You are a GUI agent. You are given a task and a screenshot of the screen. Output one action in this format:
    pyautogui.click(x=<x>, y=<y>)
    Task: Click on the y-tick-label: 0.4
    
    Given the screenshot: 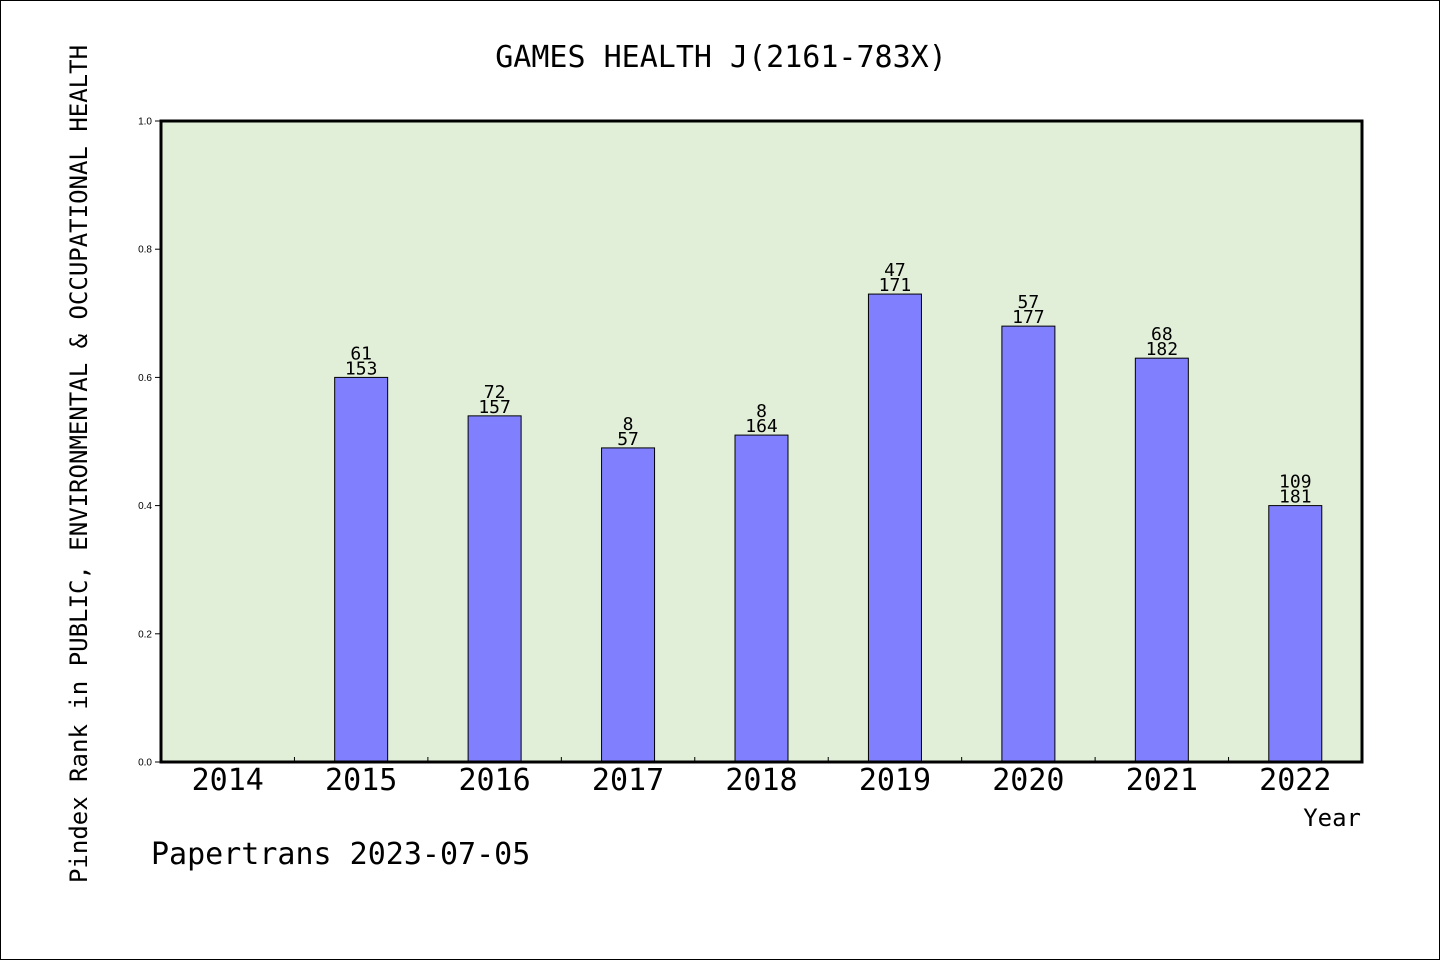 What is the action you would take?
    pyautogui.click(x=145, y=506)
    